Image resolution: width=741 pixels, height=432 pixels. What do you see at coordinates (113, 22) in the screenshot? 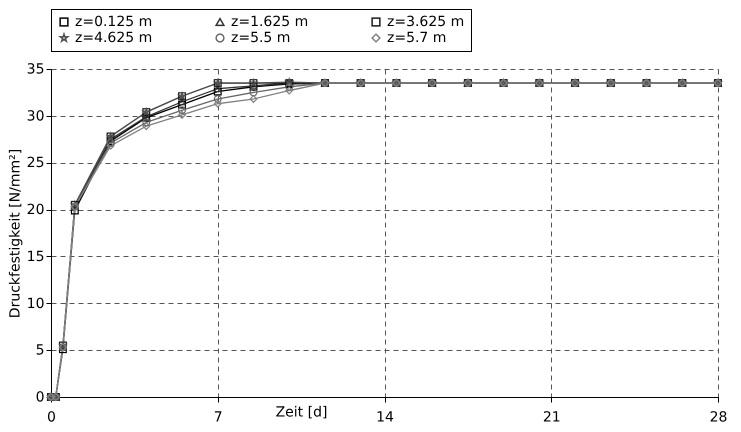
I see `legend-label: z=0.125 m` at bounding box center [113, 22].